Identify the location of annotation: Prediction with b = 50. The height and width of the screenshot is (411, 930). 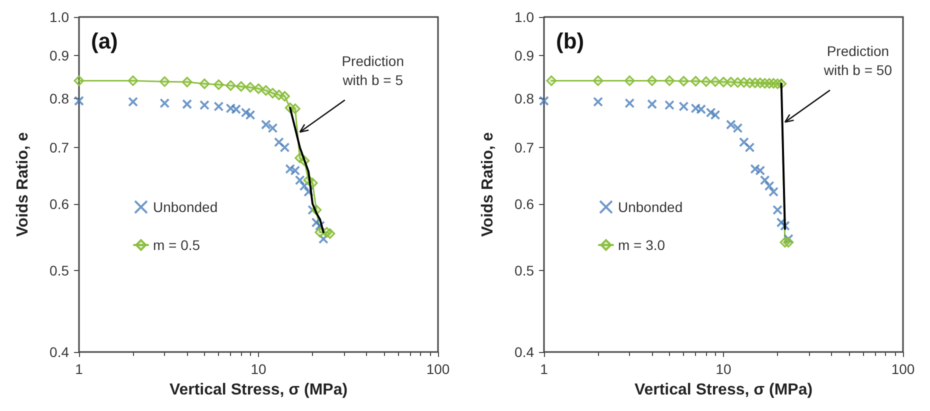
(857, 61).